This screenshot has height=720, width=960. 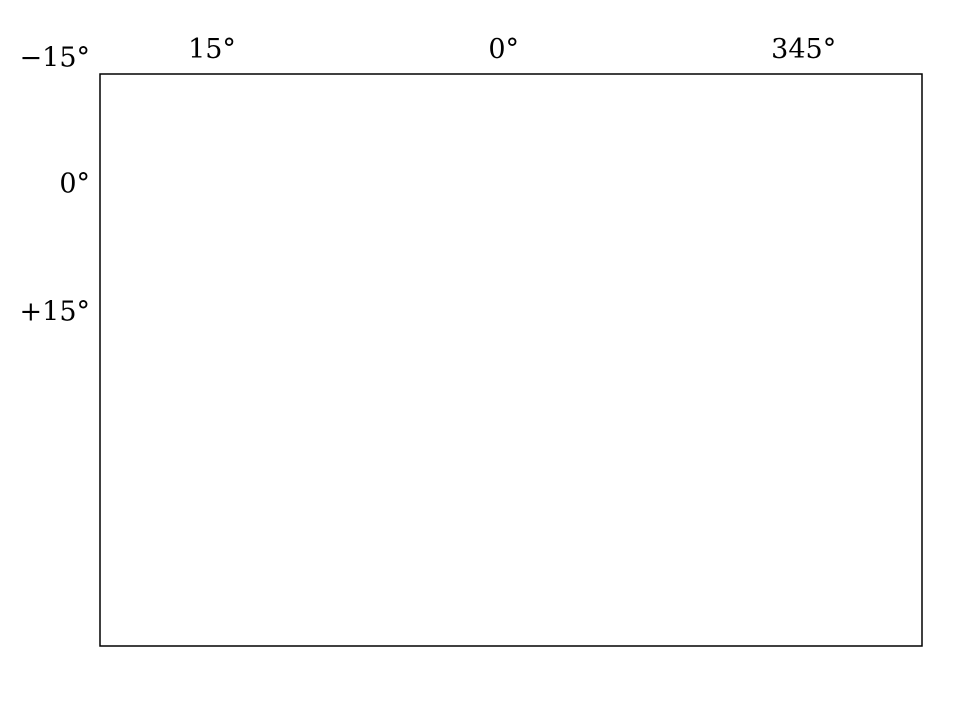 What do you see at coordinates (27, 126) in the screenshot?
I see `patch-ra25.6-dec-10.8` at bounding box center [27, 126].